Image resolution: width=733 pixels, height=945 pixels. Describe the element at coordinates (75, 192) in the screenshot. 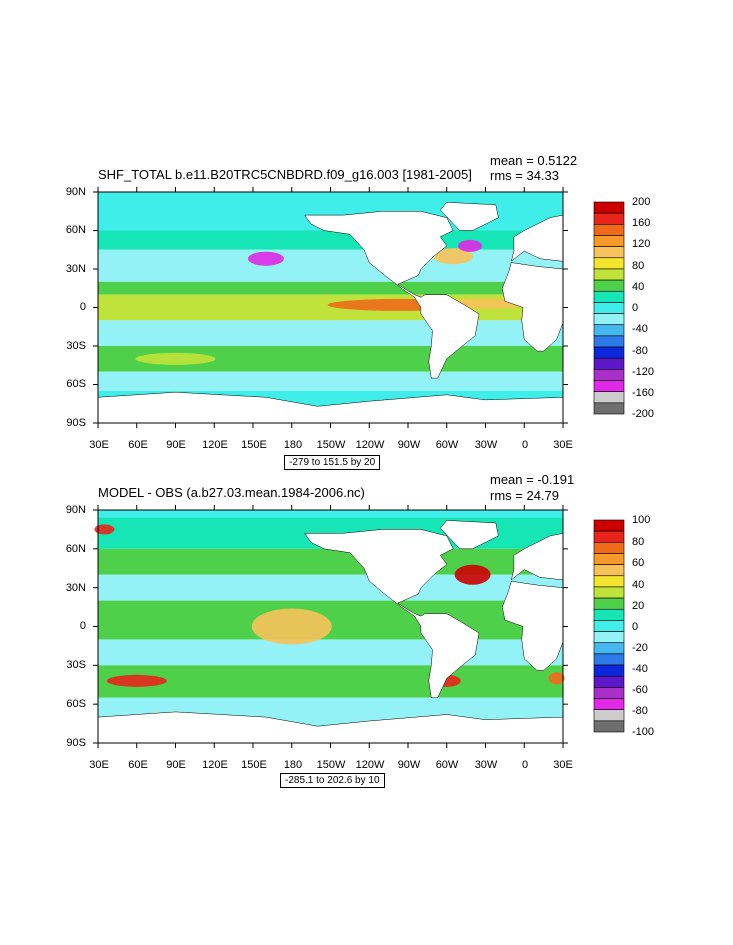

I see `y-tick-label: 90N` at that location.